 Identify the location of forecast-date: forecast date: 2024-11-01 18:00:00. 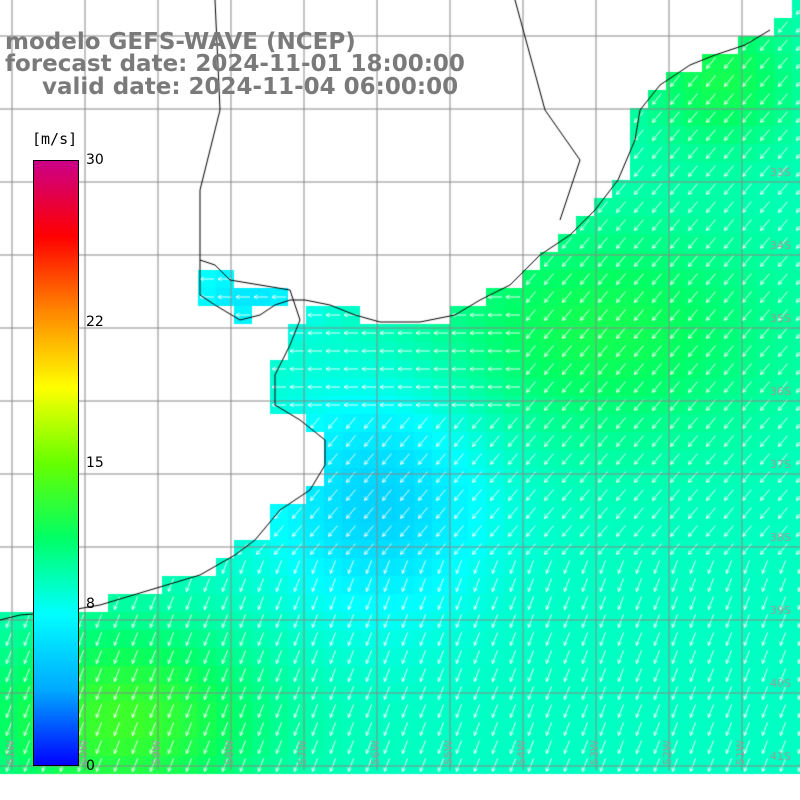
(235, 64).